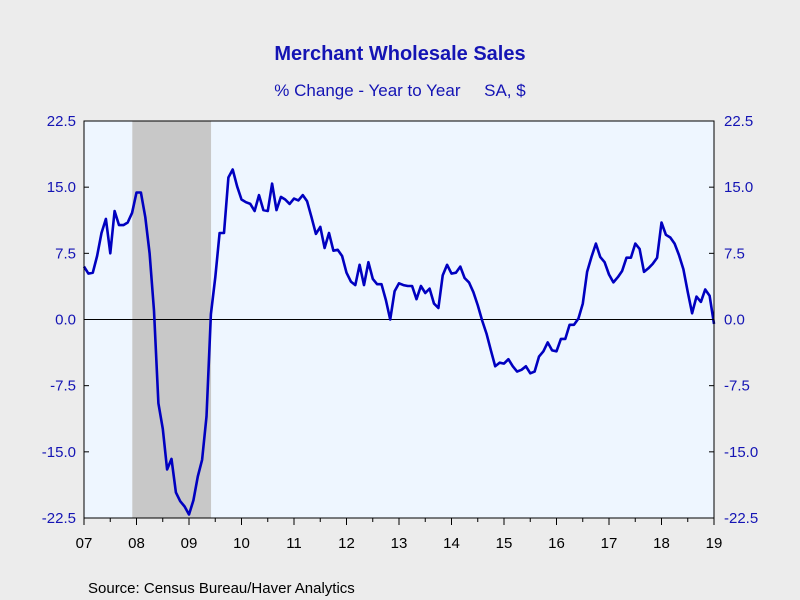  Describe the element at coordinates (84, 543) in the screenshot. I see `x-tick-label: 07` at that location.